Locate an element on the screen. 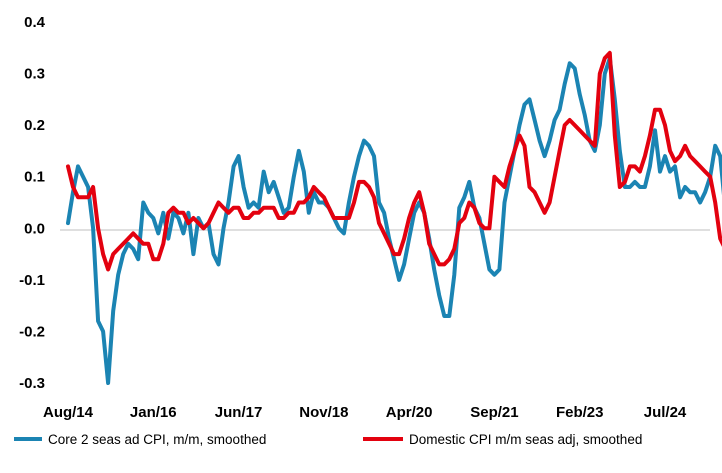  legend-label-1: Core 2 seas ad CPI, m/m, smoothed is located at coordinates (157, 439).